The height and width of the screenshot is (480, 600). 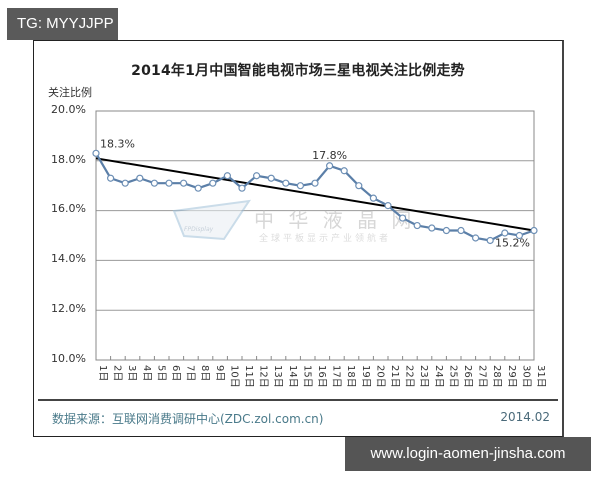 What do you see at coordinates (379, 376) in the screenshot?
I see `x-tick-label: 20日` at bounding box center [379, 376].